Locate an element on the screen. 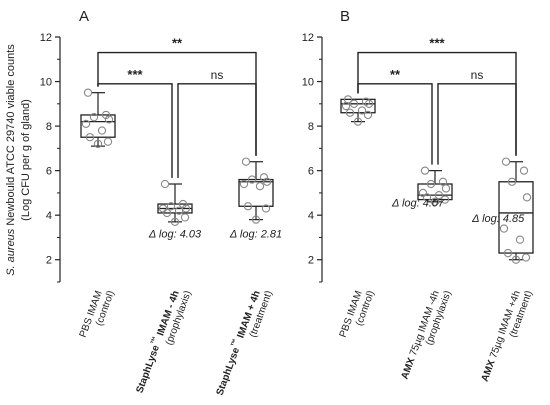 This screenshot has width=550, height=405. y-axis-label-line2: (Log CFU per g of gland) is located at coordinates (26, 160).